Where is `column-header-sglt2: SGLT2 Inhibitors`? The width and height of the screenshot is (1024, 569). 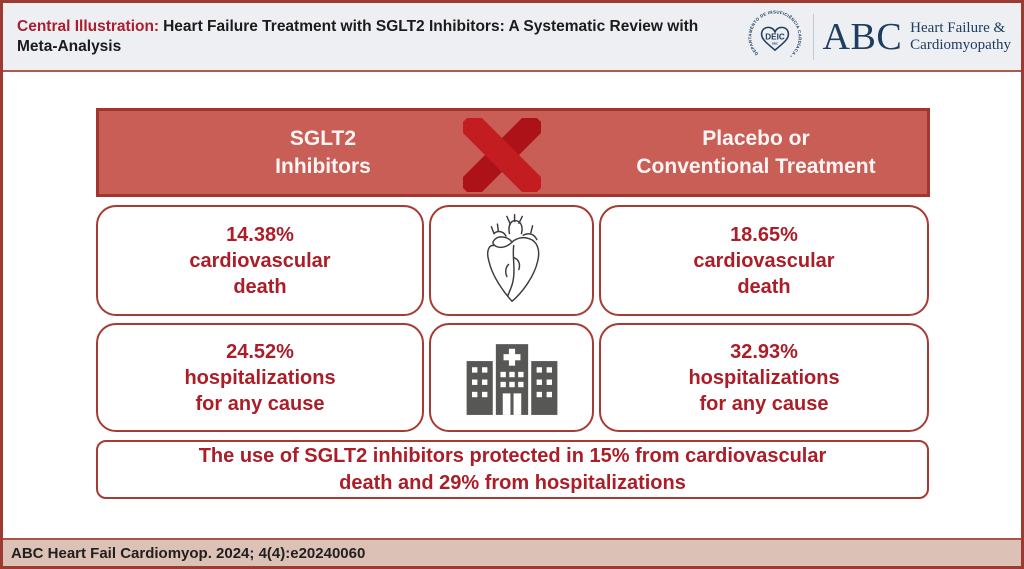 column-header-sglt2: SGLT2 Inhibitors is located at coordinates (323, 152).